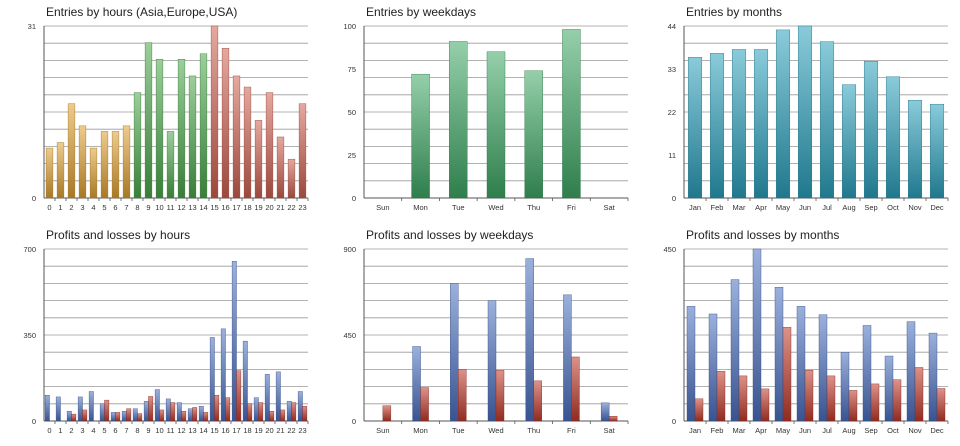 This screenshot has width=960, height=446. Describe the element at coordinates (672, 69) in the screenshot. I see `y-tick-label: 33` at that location.